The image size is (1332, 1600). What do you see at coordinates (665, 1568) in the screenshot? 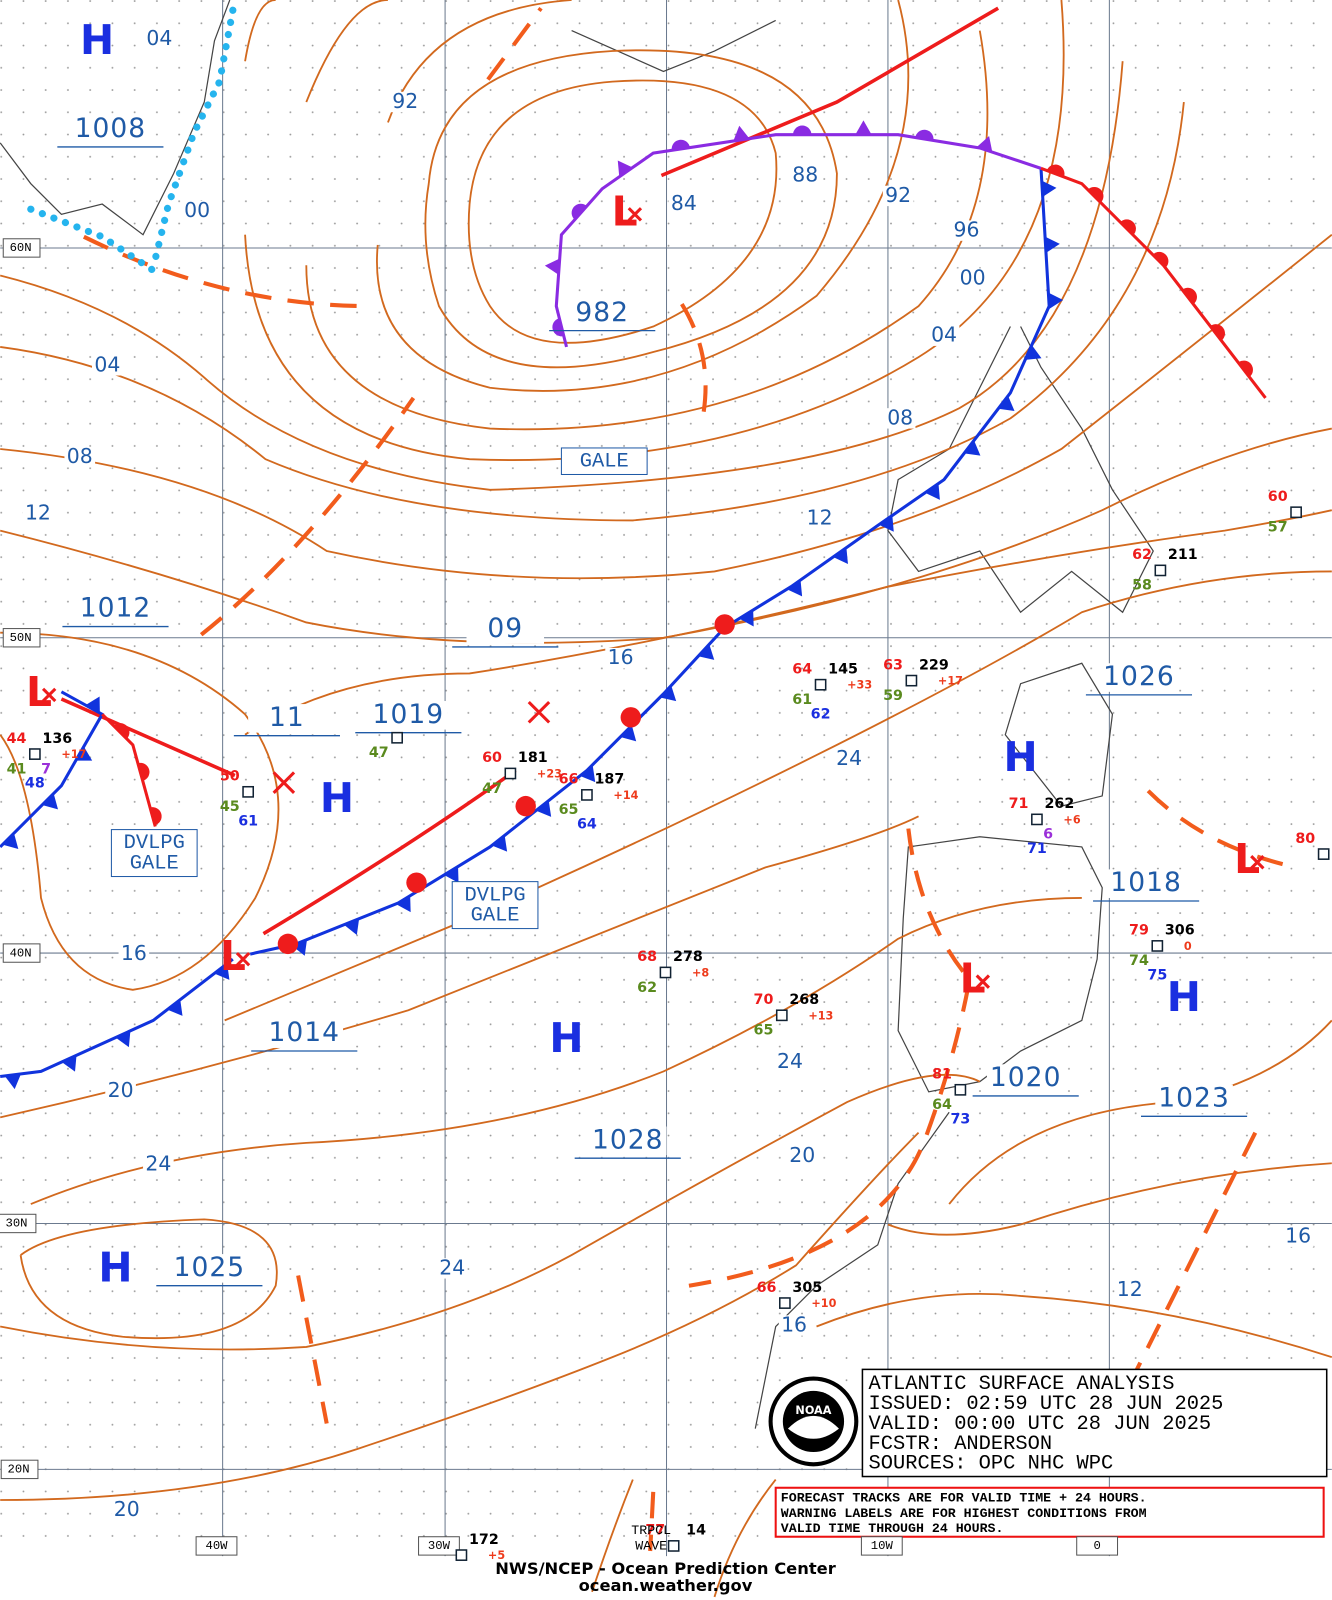
I see `footer-agency: NWS/NCEP - Ocean Prediction Center` at bounding box center [665, 1568].